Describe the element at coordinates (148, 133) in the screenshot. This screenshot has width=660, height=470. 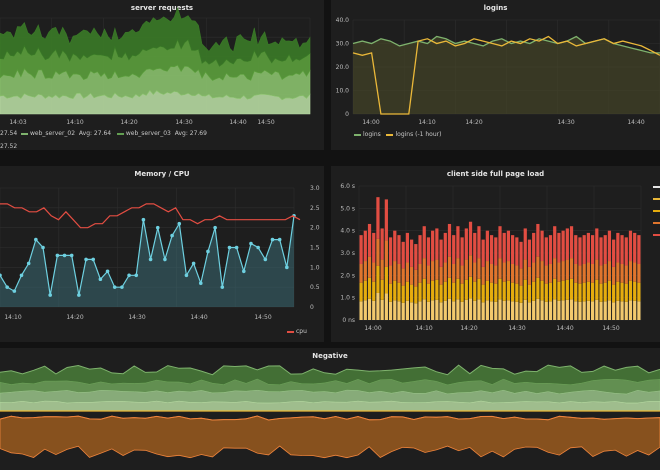
I see `legend-item-web-server-03: web_server_03` at that location.